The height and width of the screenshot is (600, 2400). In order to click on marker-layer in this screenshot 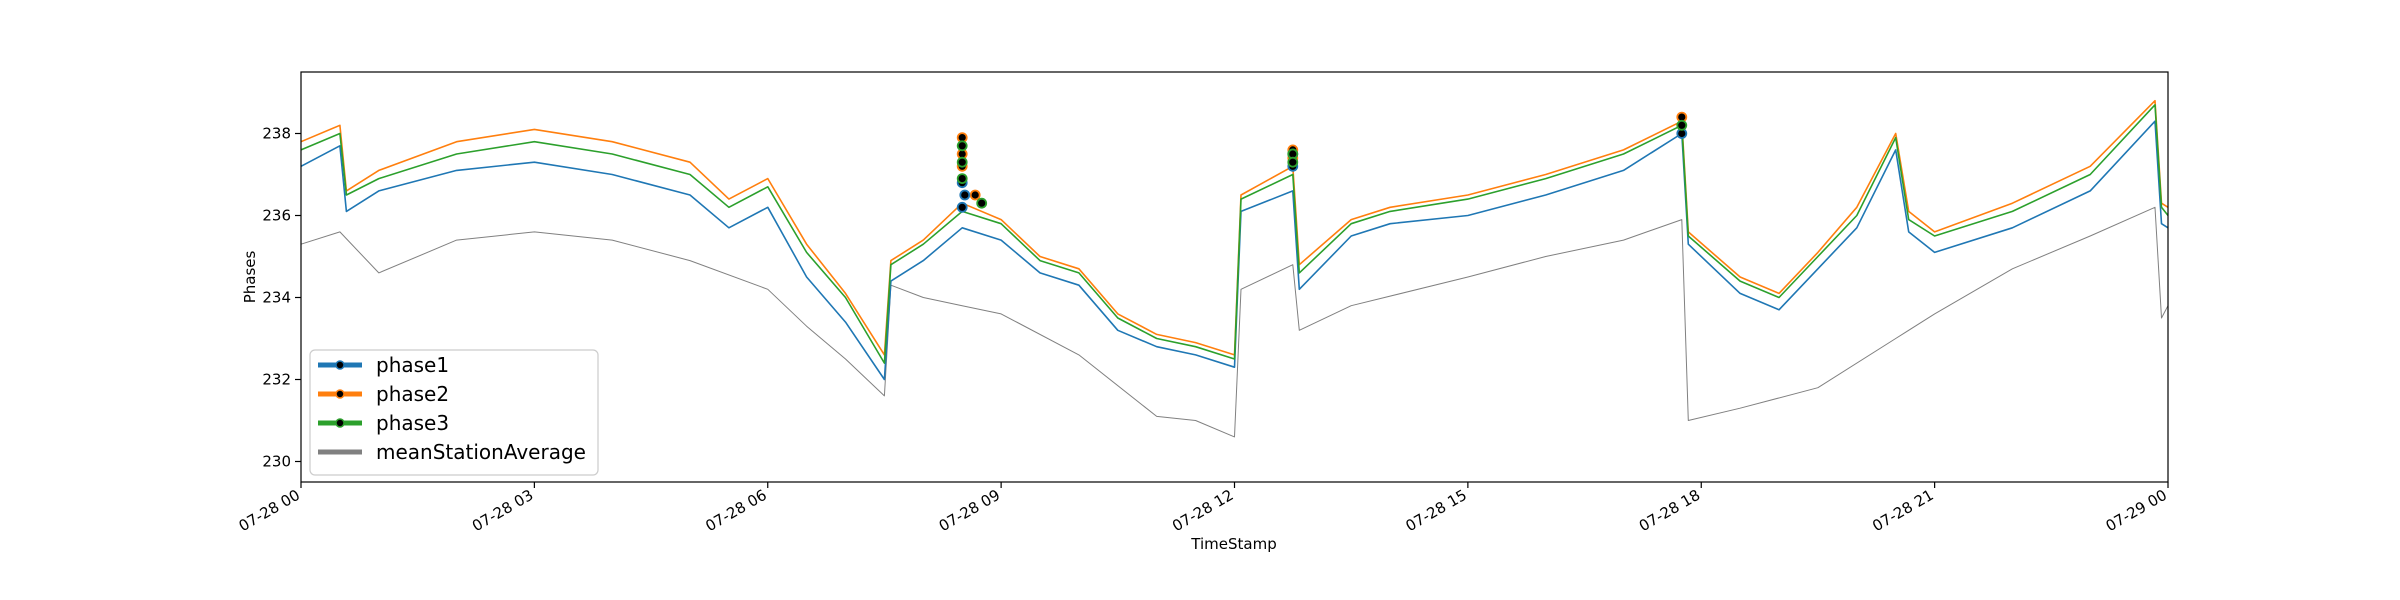, I will do `click(1322, 162)`.